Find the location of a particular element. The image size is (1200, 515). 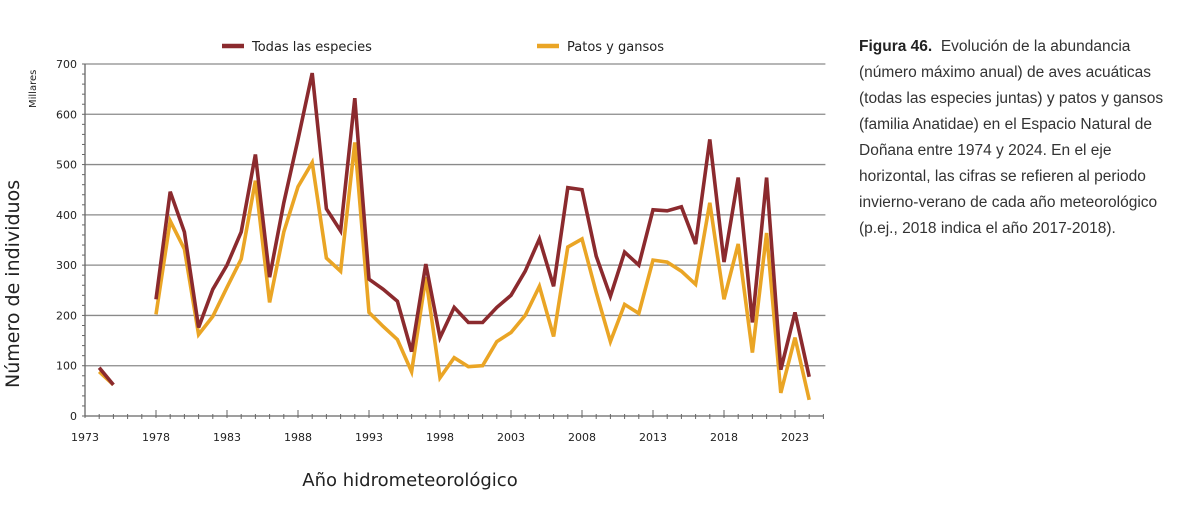

x-tick-label: 1998 is located at coordinates (440, 437).